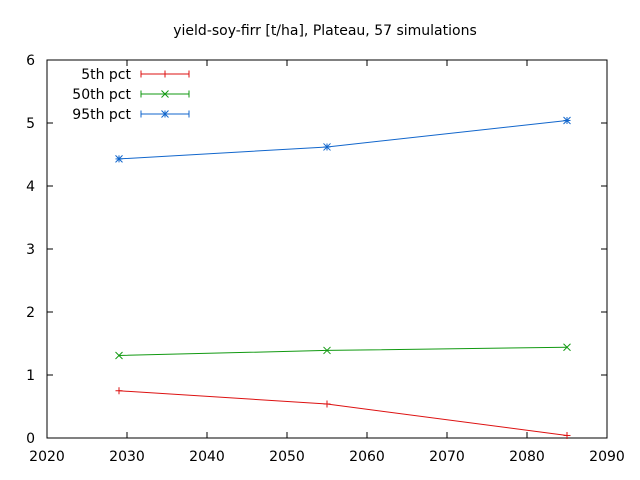 The image size is (640, 480). What do you see at coordinates (47, 457) in the screenshot?
I see `x-tick-label: 2020` at bounding box center [47, 457].